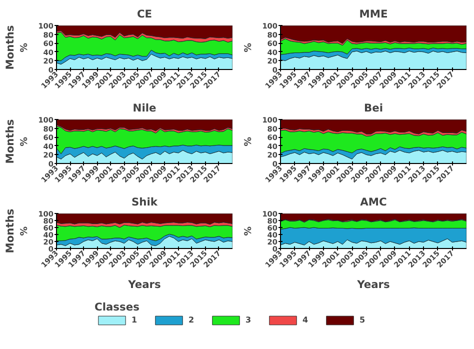  Describe the element at coordinates (249, 319) in the screenshot. I see `legend-label: 3` at that location.